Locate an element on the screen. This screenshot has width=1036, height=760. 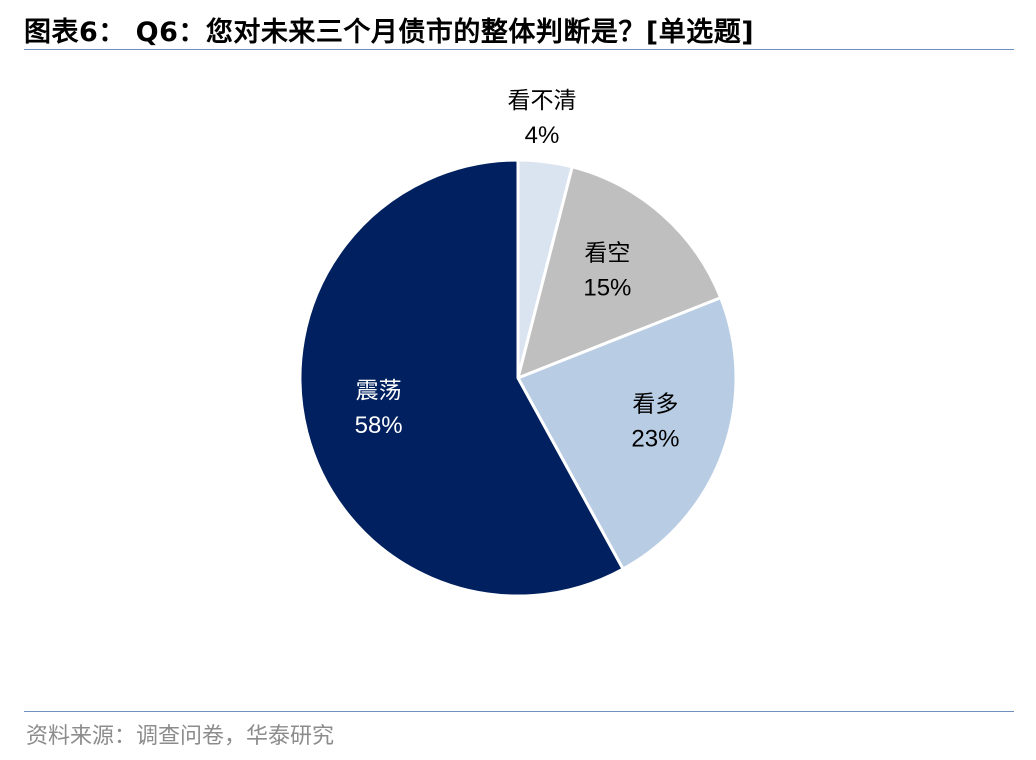
slice-label-1: 看空 is located at coordinates (607, 254).